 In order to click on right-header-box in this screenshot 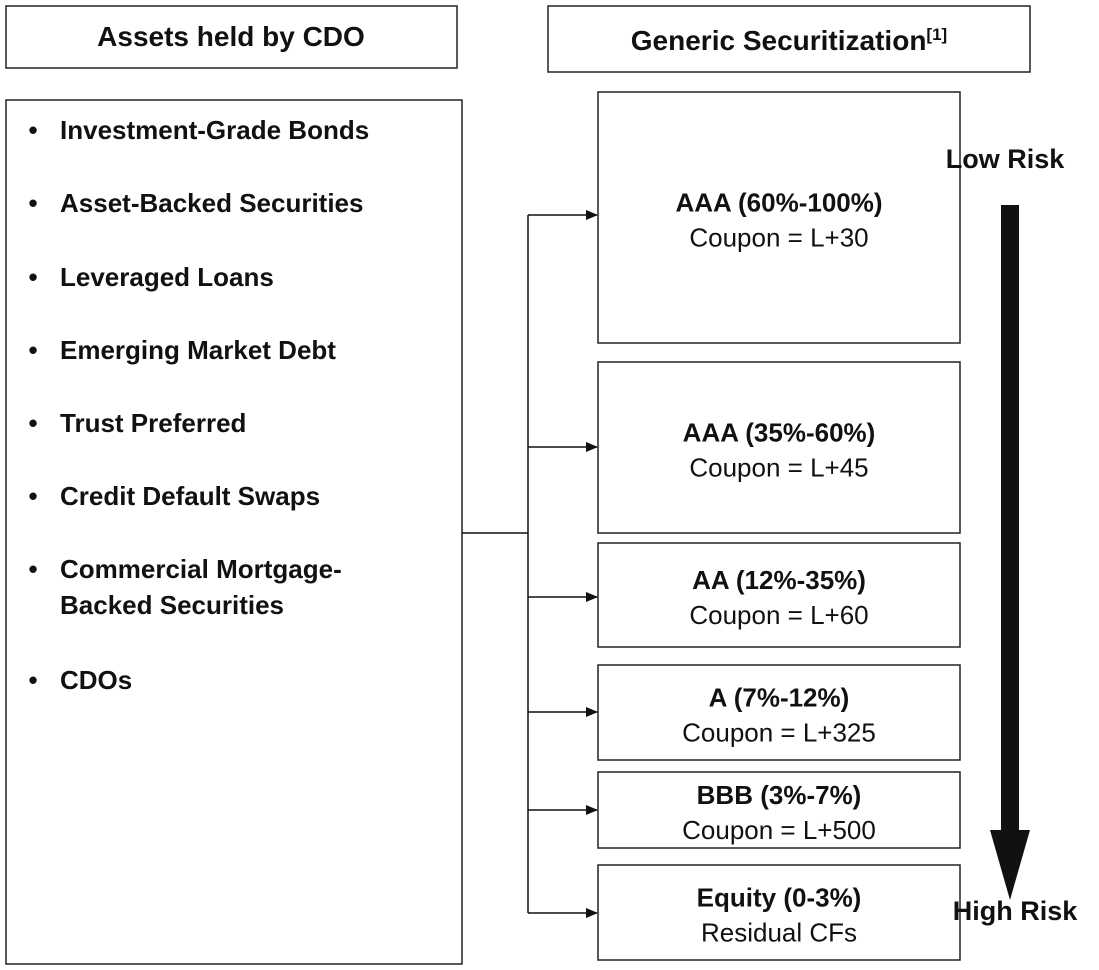, I will do `click(789, 39)`.